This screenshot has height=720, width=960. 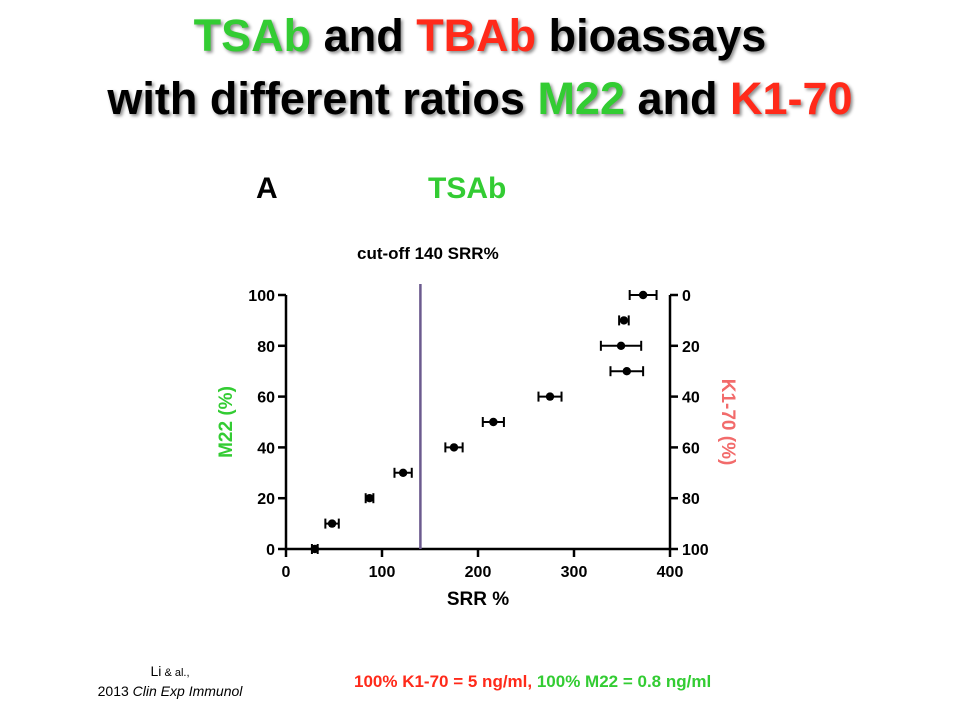 What do you see at coordinates (252, 35) in the screenshot?
I see `title-part: TSAb` at bounding box center [252, 35].